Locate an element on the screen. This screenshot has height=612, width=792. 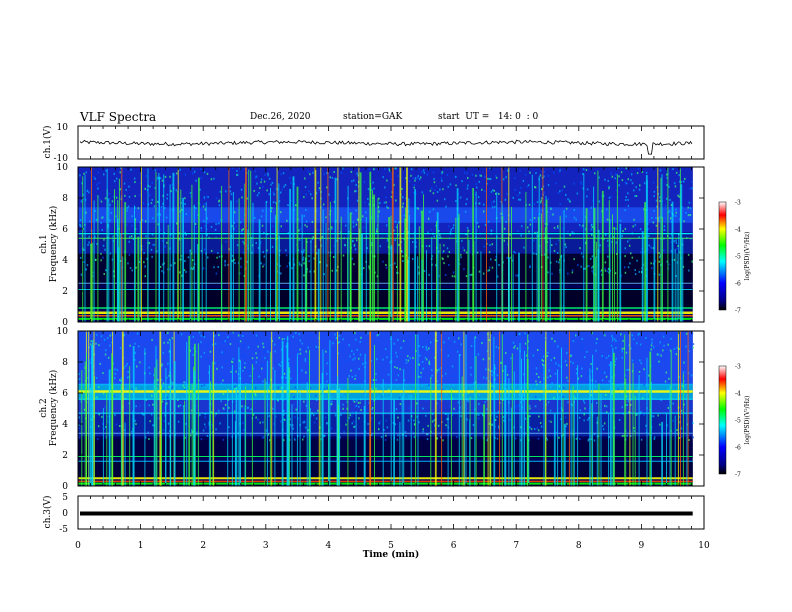
colorbar-tick-label: -3 is located at coordinates (738, 367).